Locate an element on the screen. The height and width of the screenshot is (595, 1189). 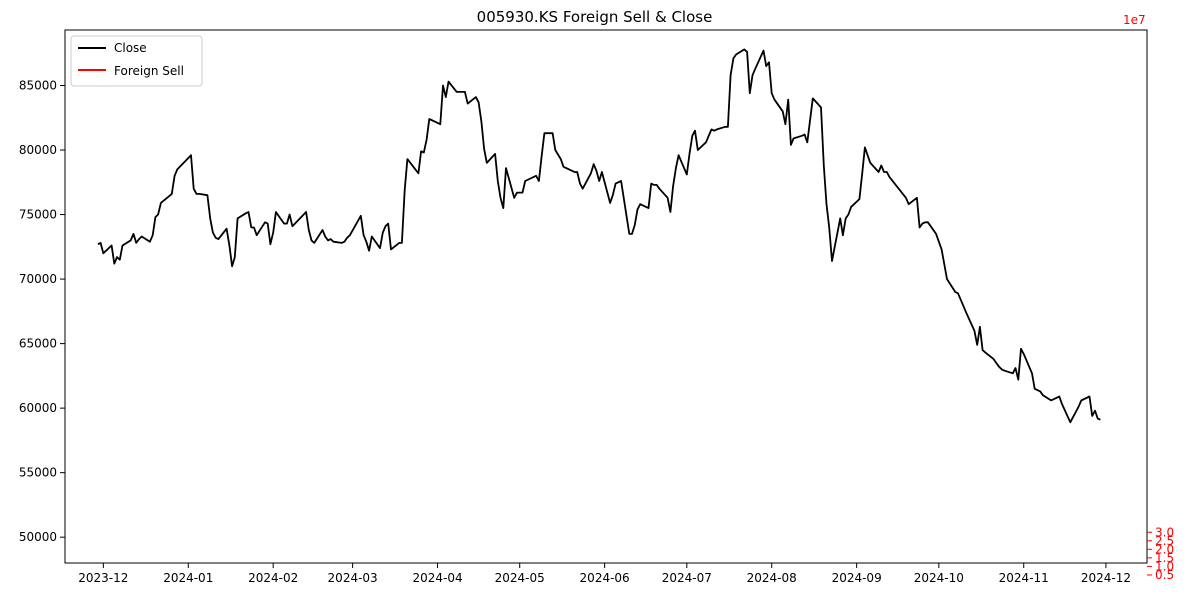
y-right-tick-label: 0.5 is located at coordinates (1164, 575).